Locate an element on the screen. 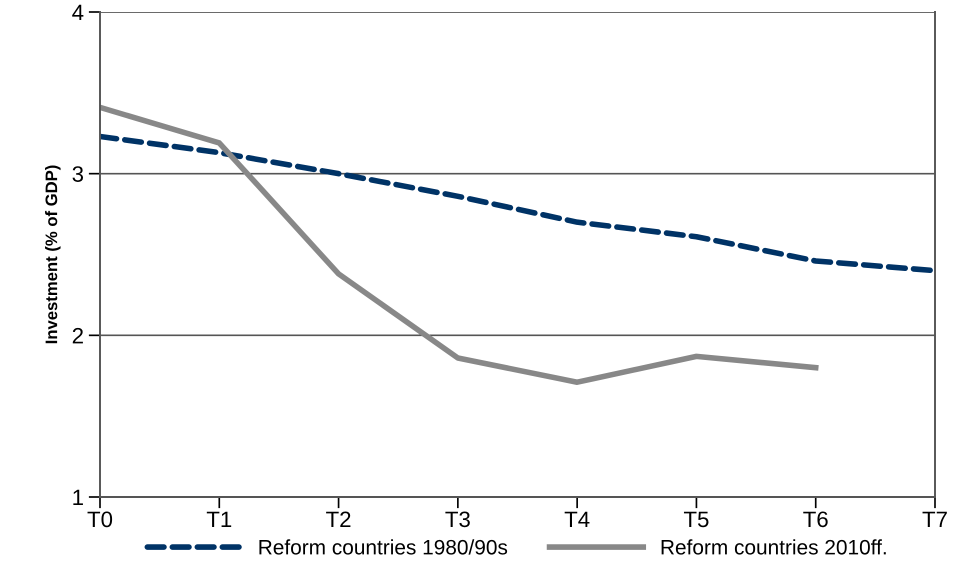 The image size is (953, 563). y-tick-label: 4 is located at coordinates (78, 12).